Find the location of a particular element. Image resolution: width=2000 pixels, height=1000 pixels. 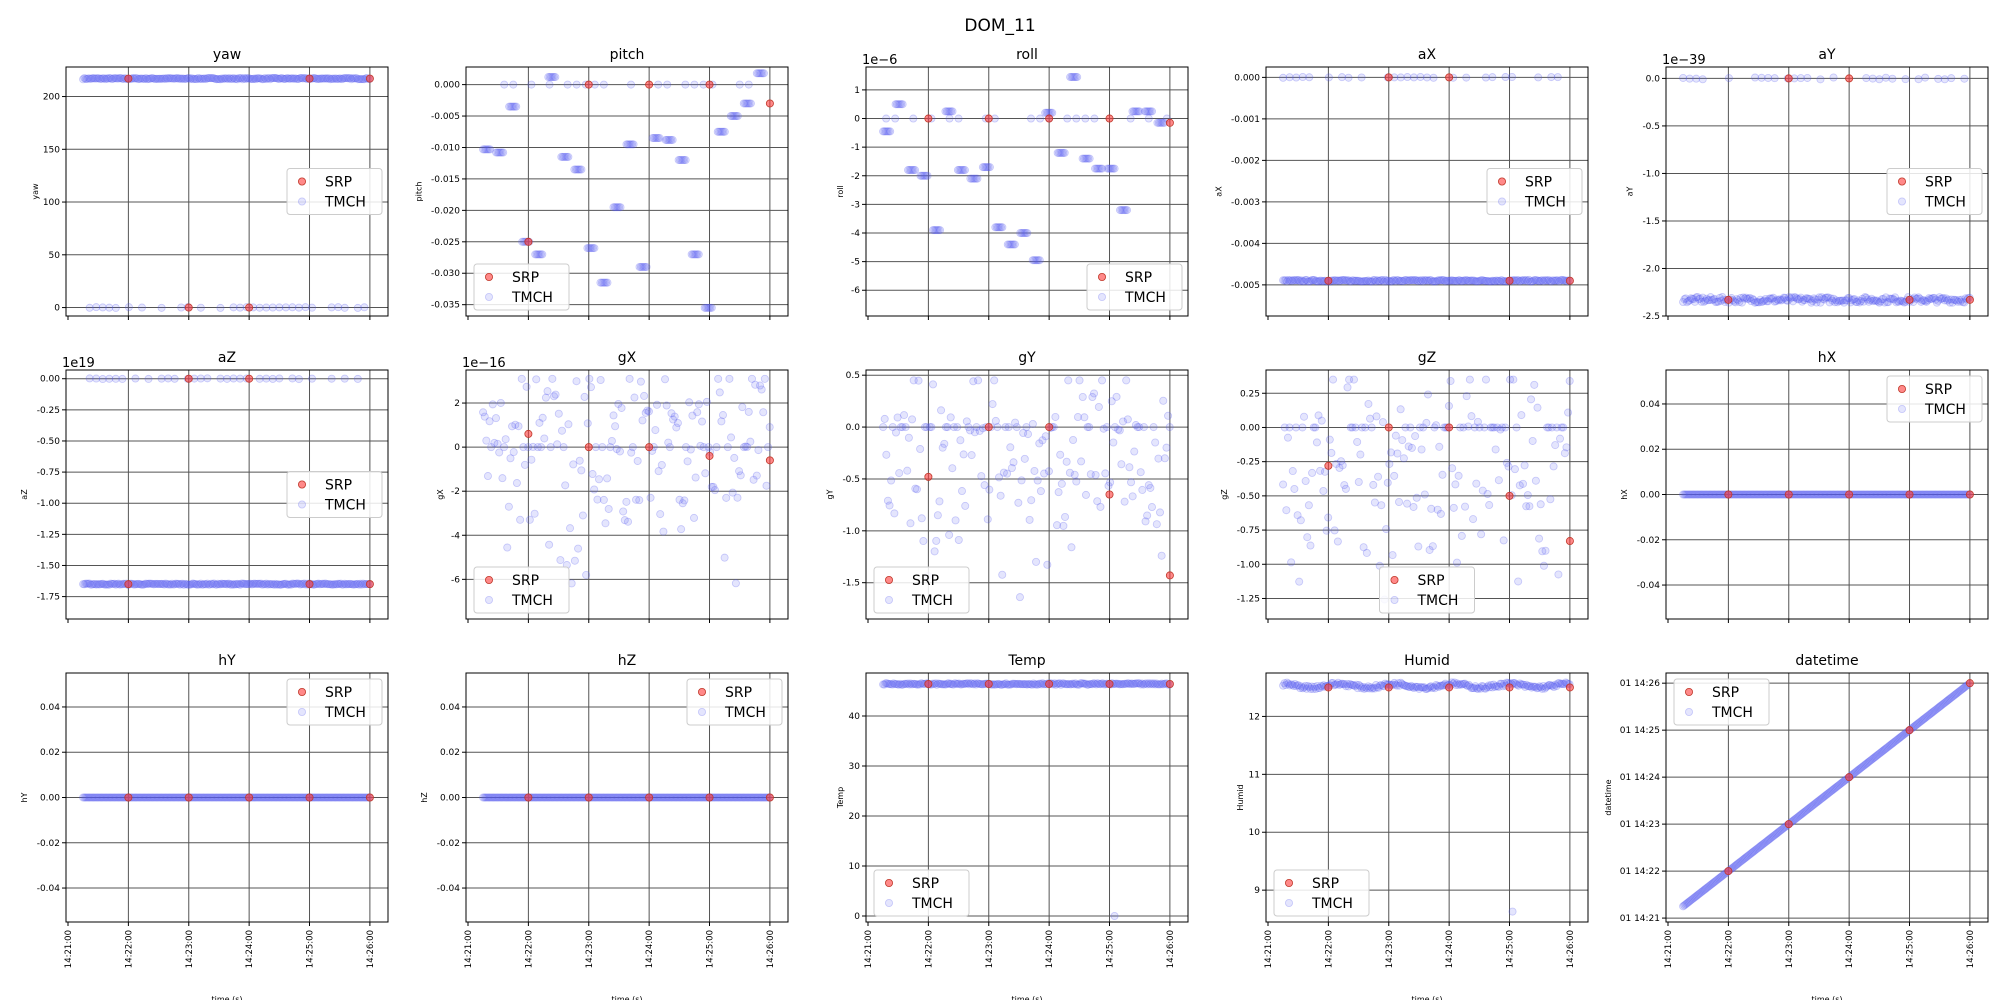

x-tick-label: 14:26:00 is located at coordinates (1571, 949).